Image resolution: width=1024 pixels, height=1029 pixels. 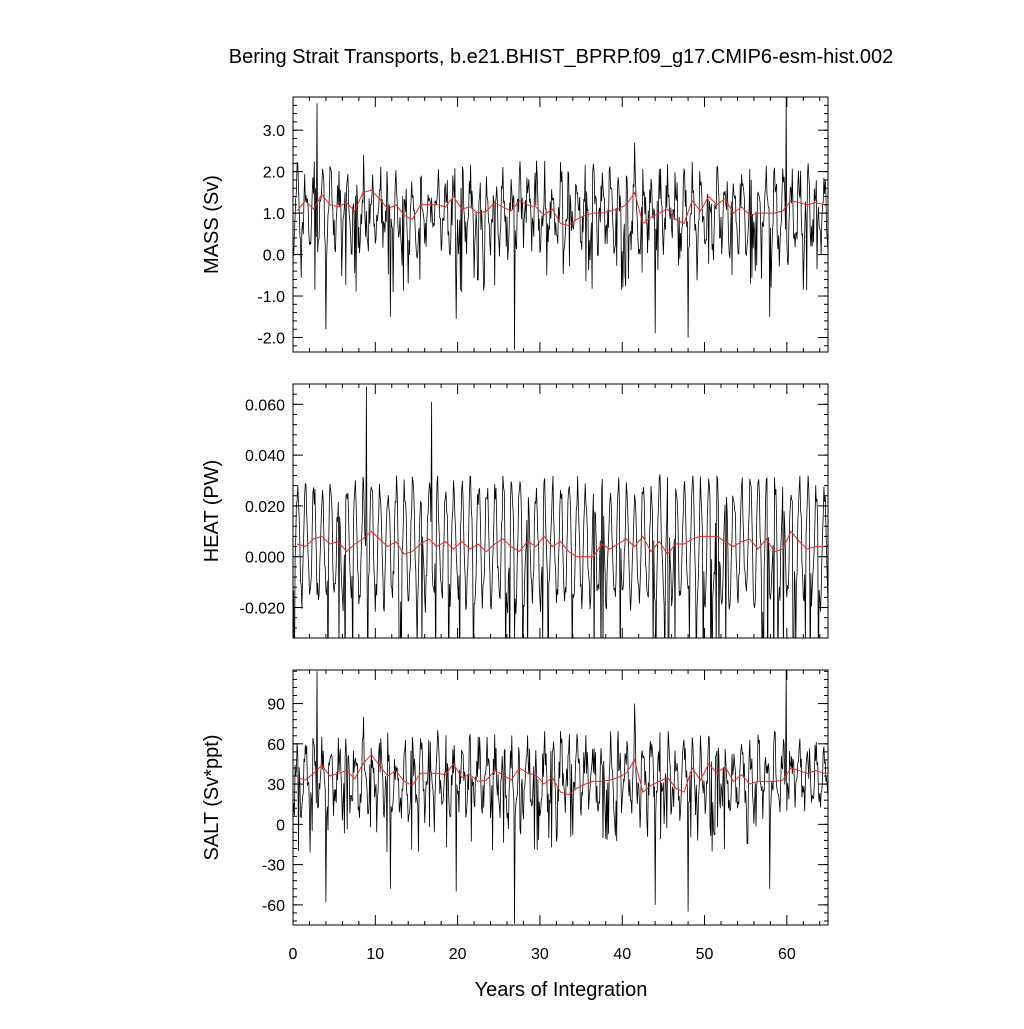 I want to click on salt-plot-frame, so click(x=560, y=797).